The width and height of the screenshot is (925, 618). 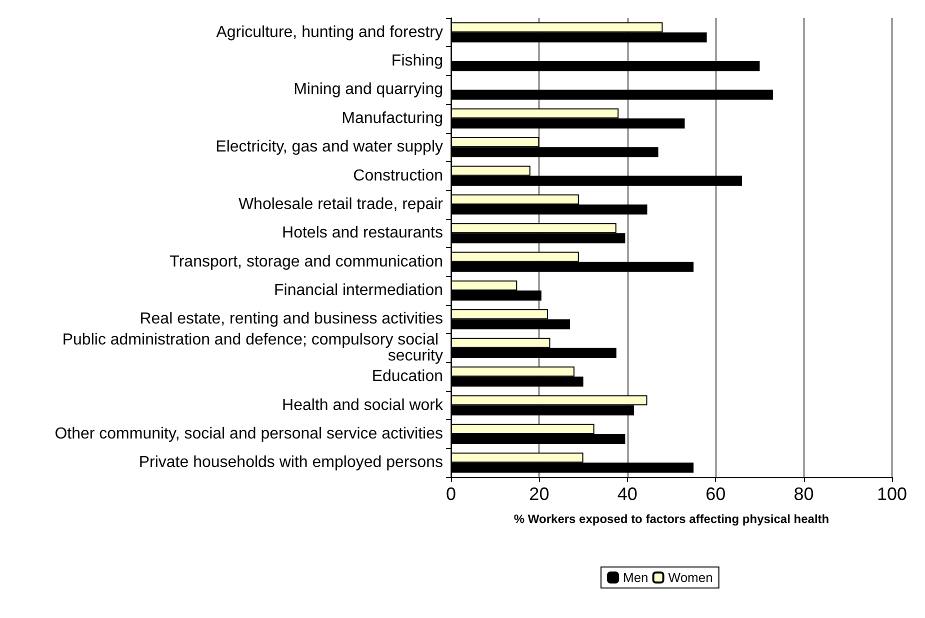 I want to click on x-tick-label: 80, so click(x=804, y=494).